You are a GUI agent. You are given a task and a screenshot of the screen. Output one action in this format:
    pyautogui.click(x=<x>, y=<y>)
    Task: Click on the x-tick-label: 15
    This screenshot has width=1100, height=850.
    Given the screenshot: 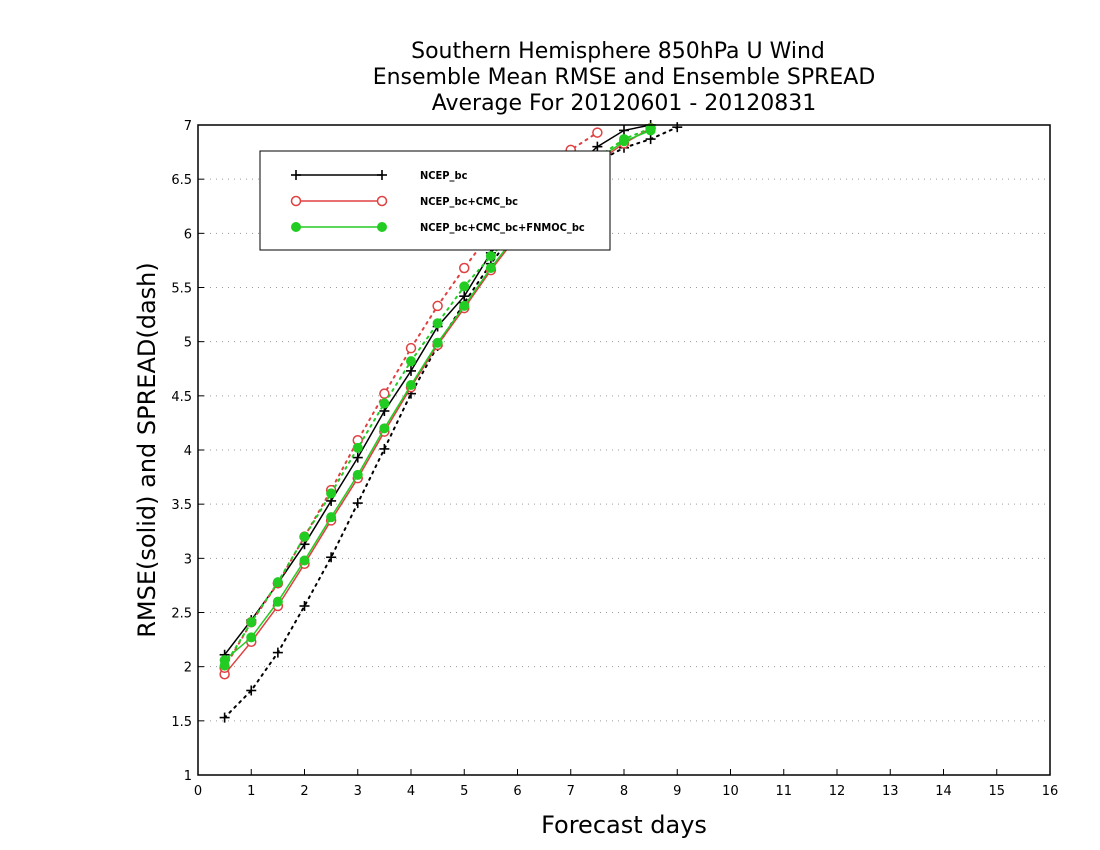 What is the action you would take?
    pyautogui.click(x=996, y=791)
    